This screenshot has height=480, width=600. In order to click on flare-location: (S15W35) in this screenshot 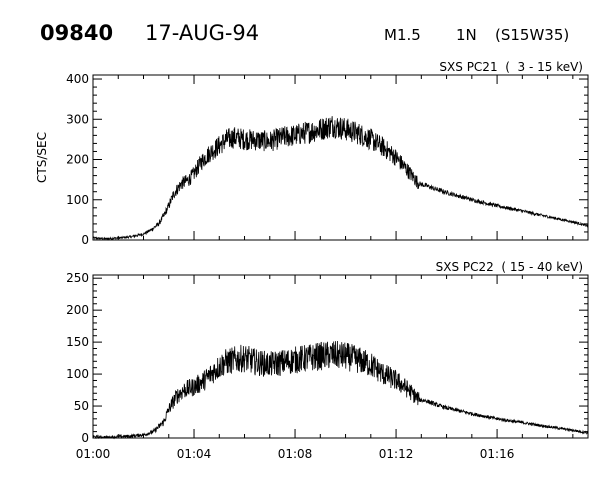, I will do `click(532, 35)`.